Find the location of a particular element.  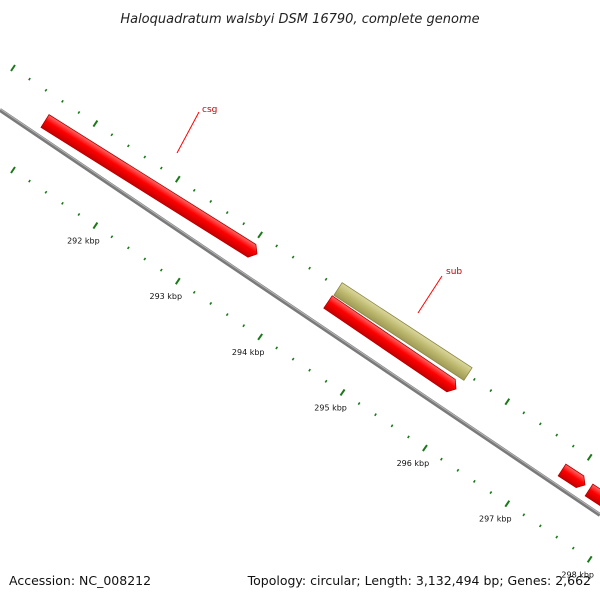

scale-label: 292 kbp is located at coordinates (83, 241).